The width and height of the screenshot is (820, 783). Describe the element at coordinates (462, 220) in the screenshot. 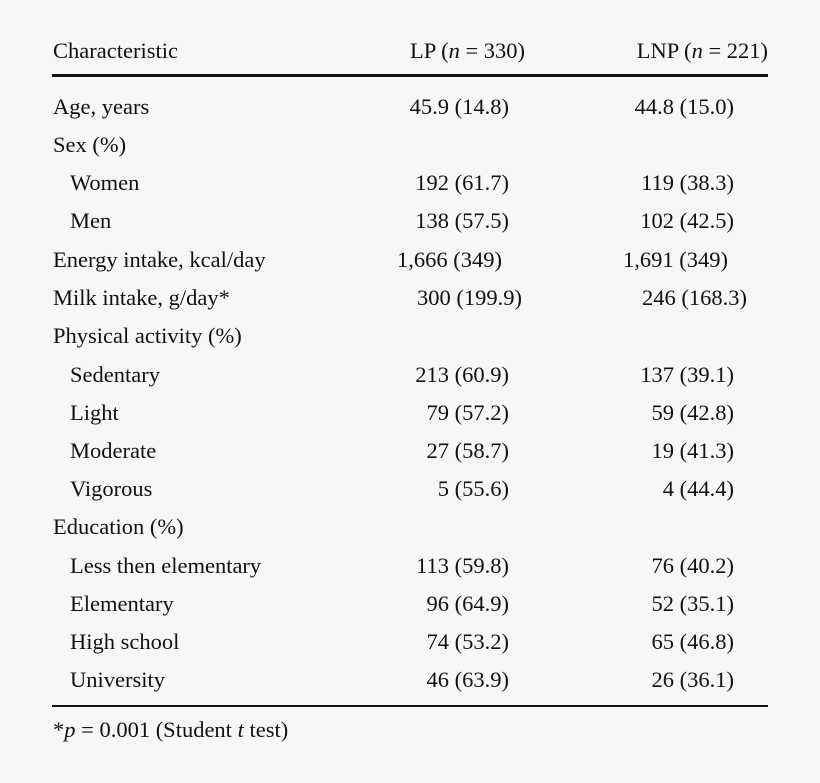

I see `row-lp-value: 138 (57.5)` at that location.